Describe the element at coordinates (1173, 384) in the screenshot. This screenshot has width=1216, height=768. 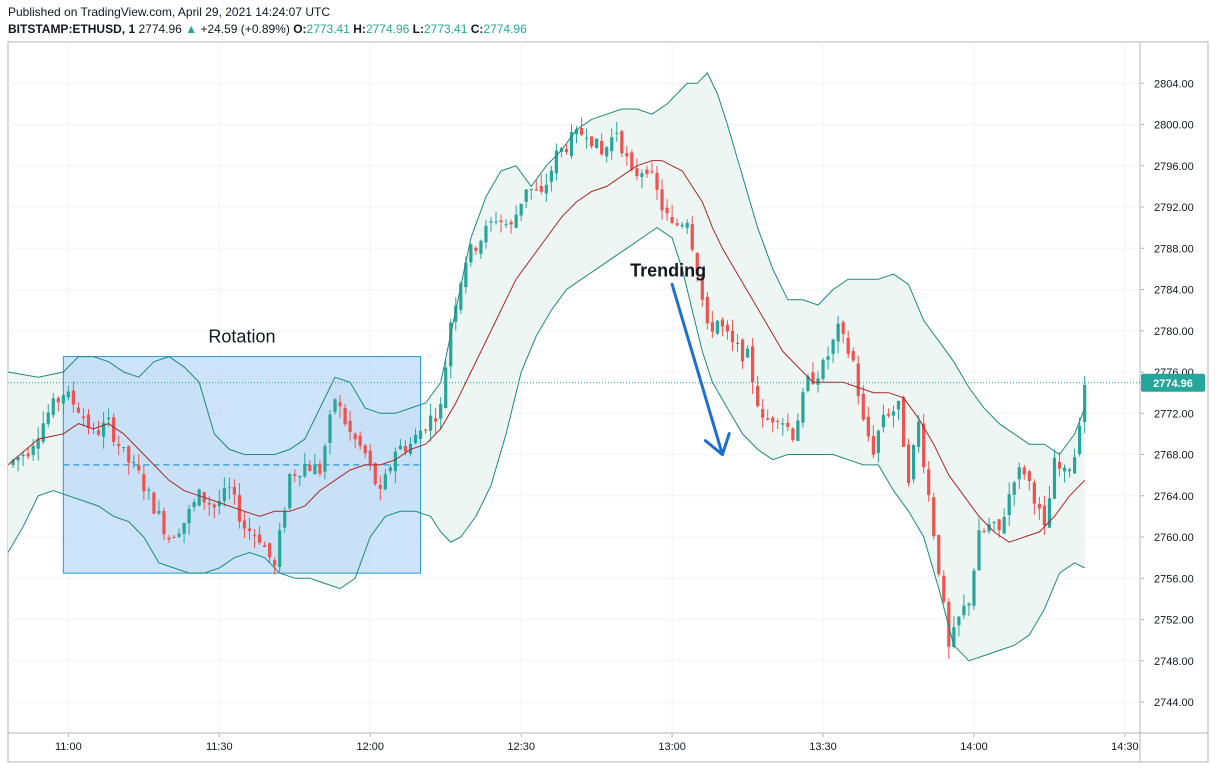
I see `last-price-tag-label: 2774.96` at that location.